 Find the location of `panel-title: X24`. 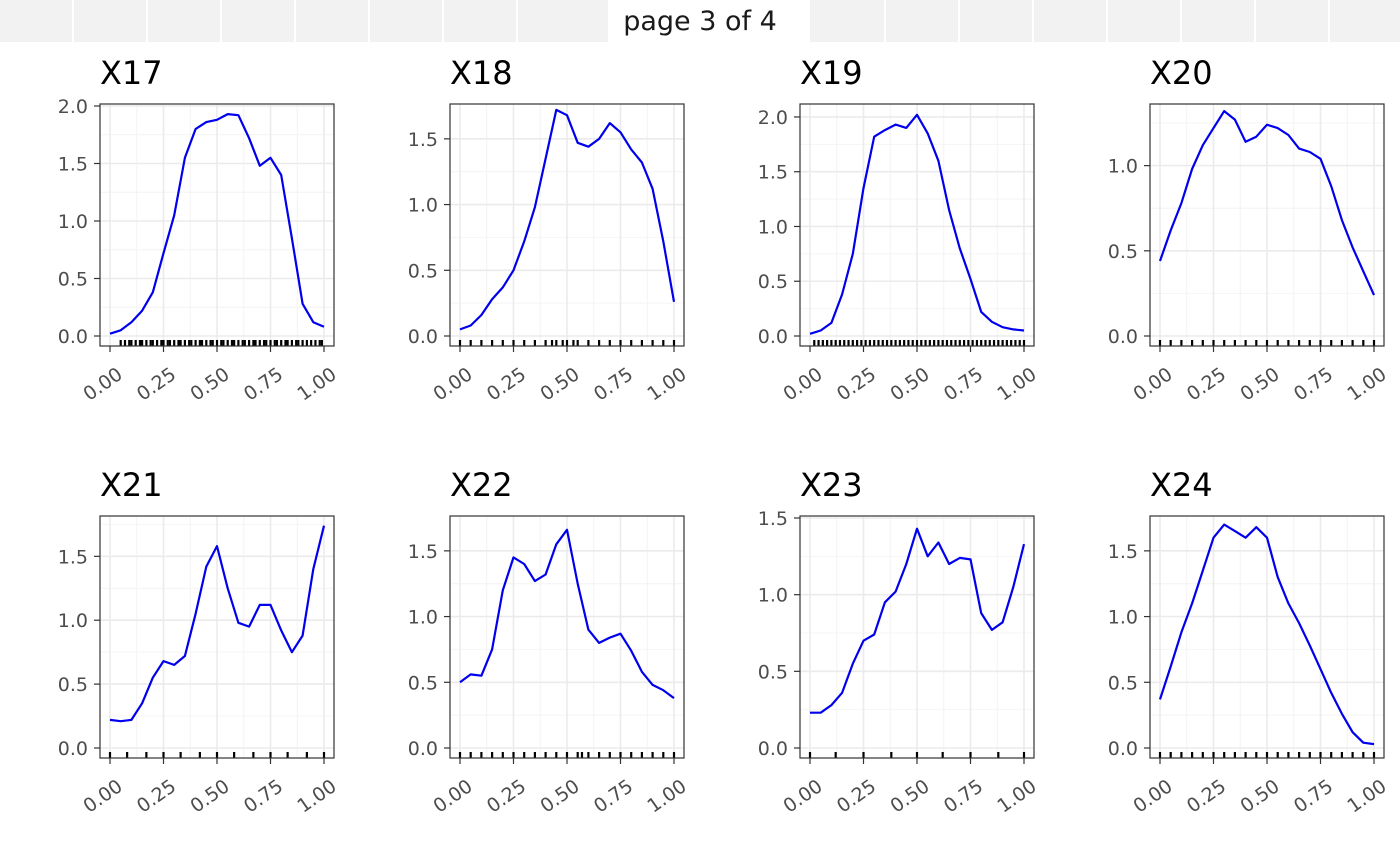

panel-title: X24 is located at coordinates (1181, 485).